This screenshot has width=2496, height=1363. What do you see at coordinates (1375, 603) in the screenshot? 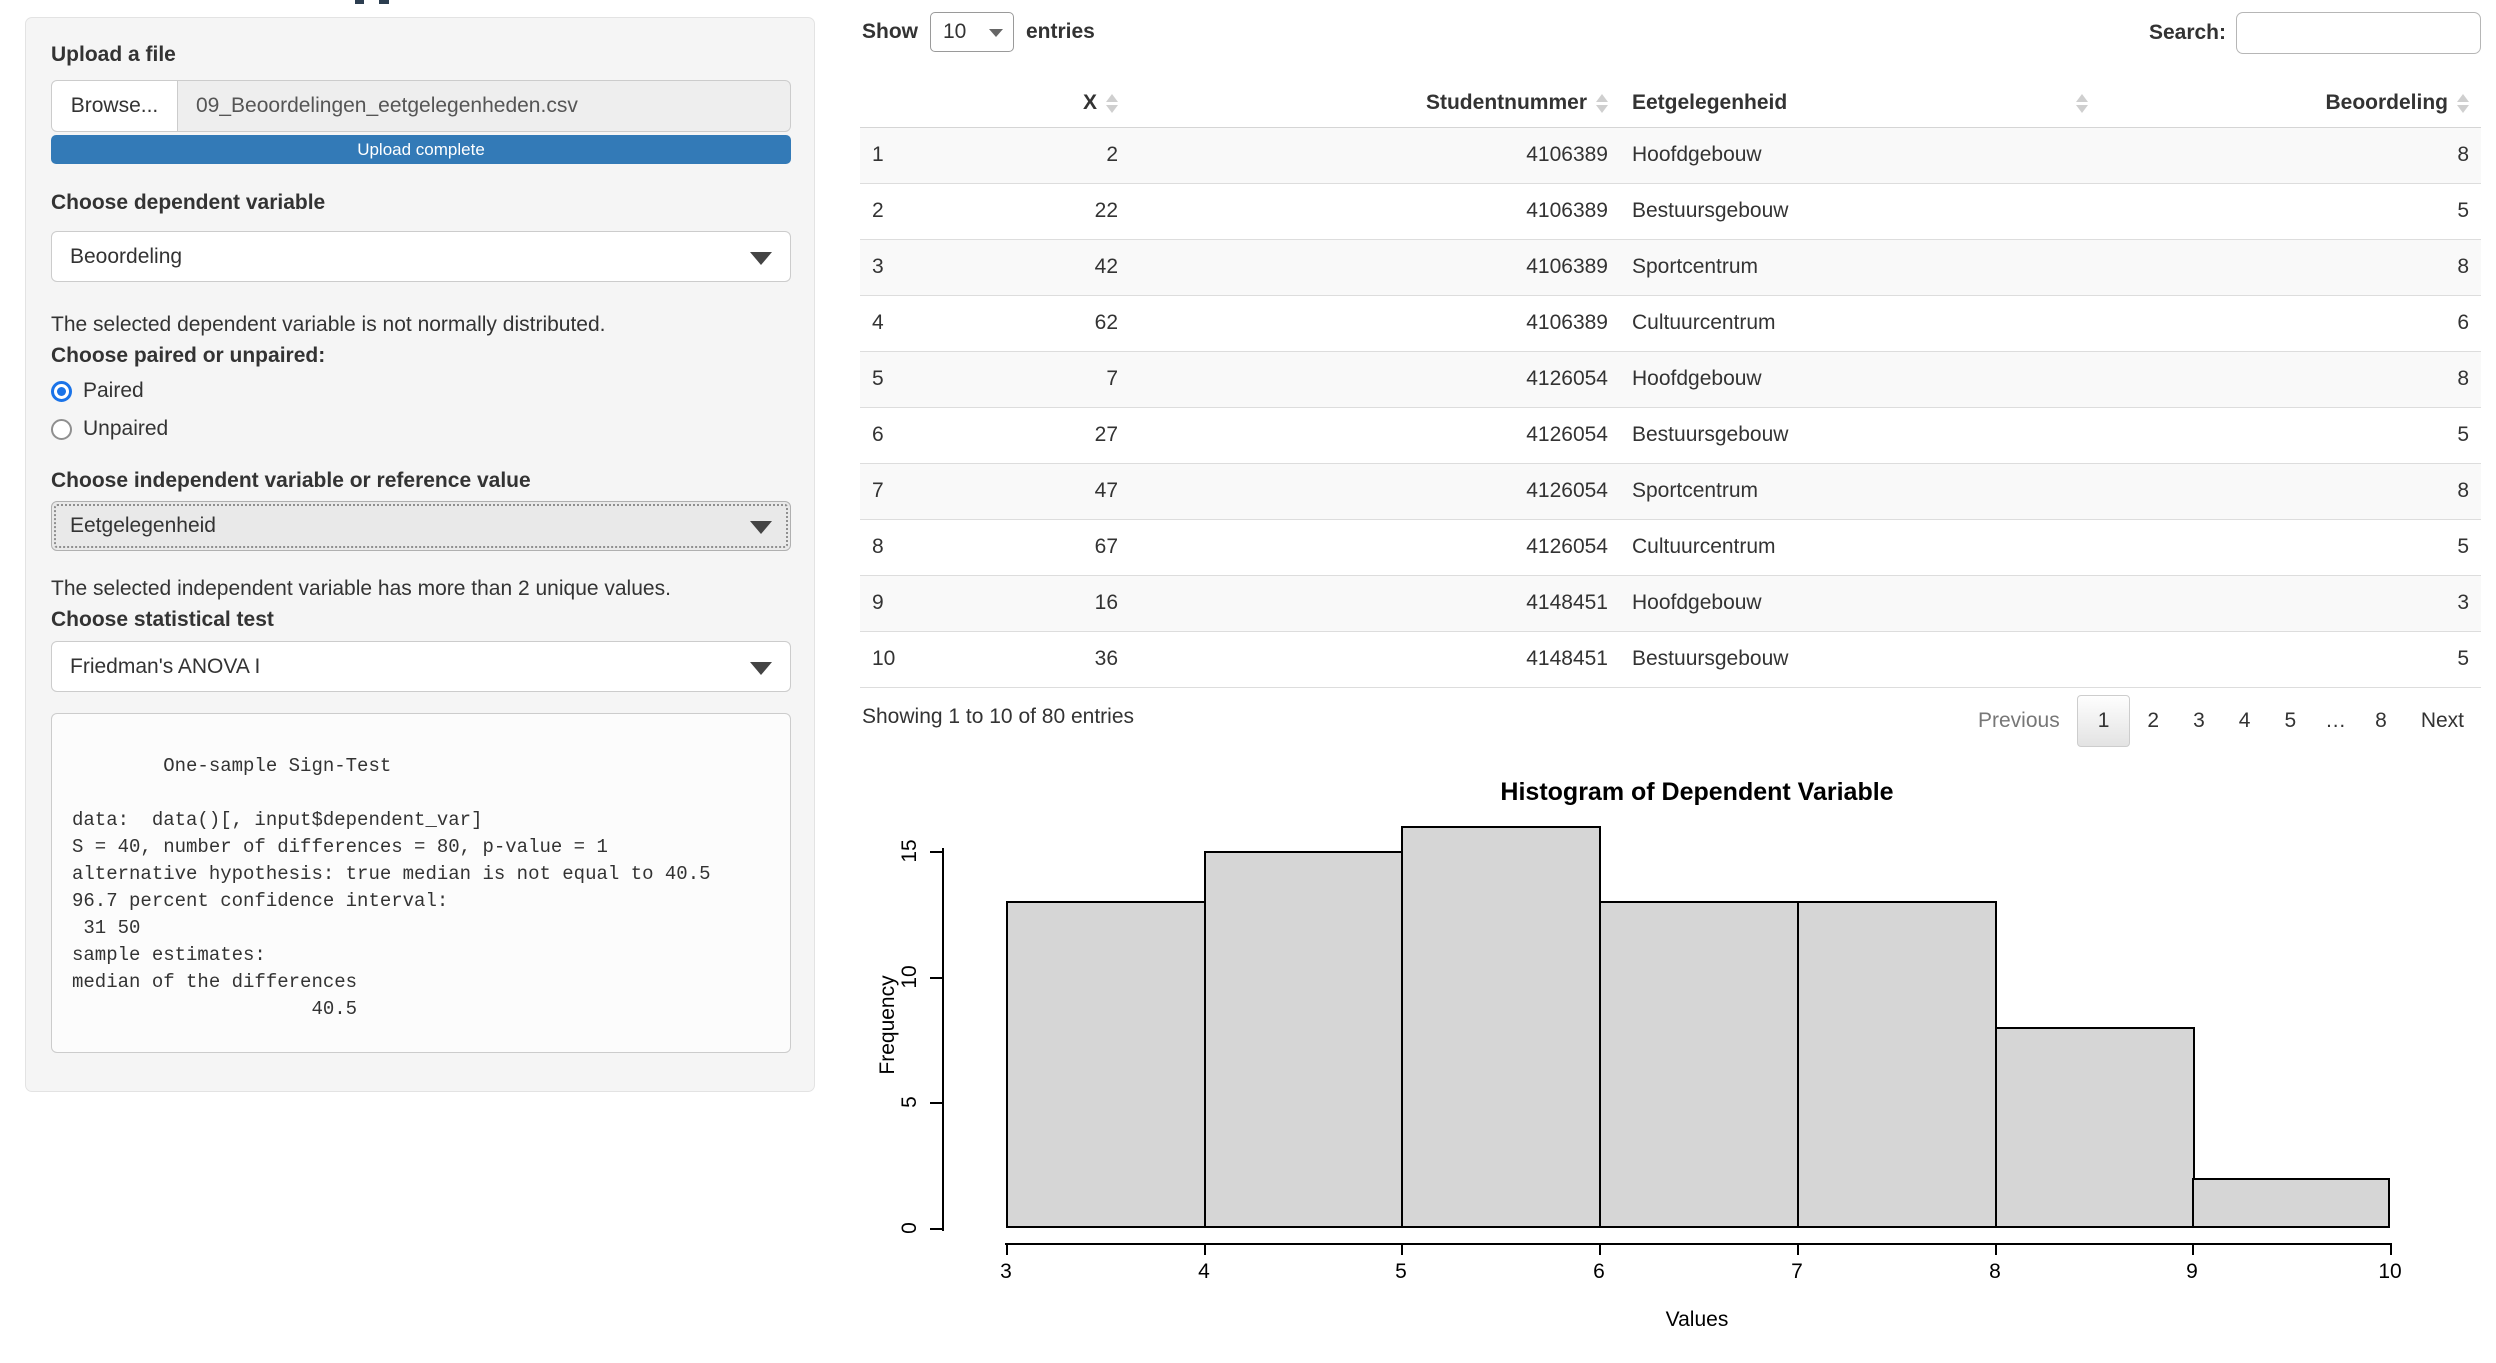
I see `table-cell: 4148451` at bounding box center [1375, 603].